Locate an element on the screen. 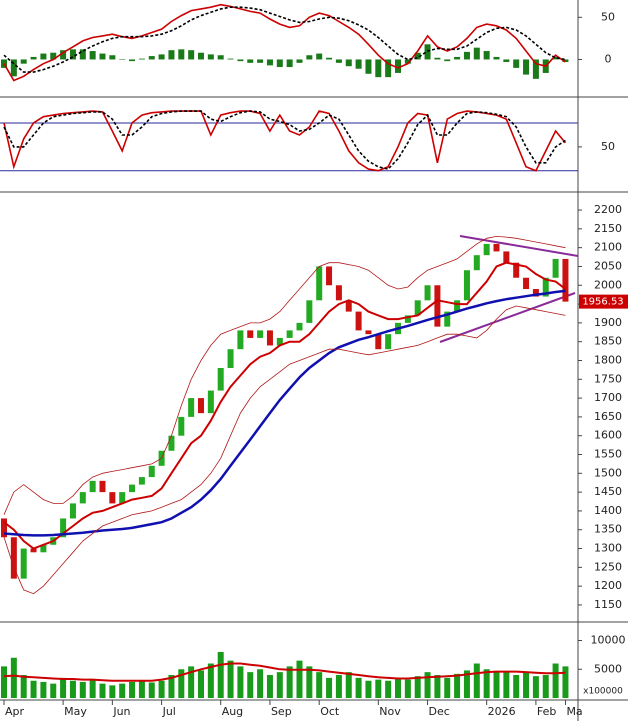 This screenshot has width=628, height=721. y-tick-label: 2150 is located at coordinates (608, 228).